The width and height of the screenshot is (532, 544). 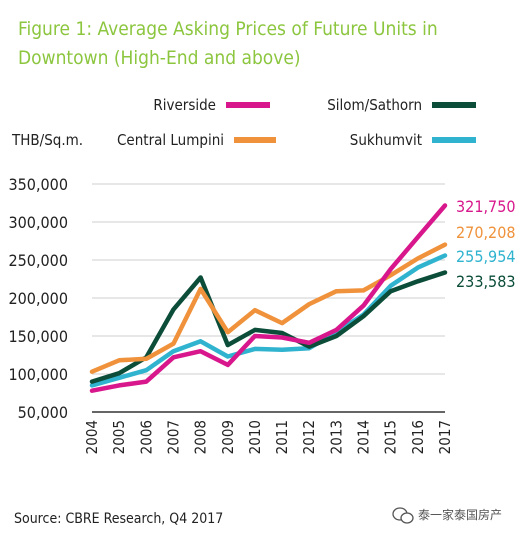 What do you see at coordinates (38, 222) in the screenshot?
I see `y-tick-label: 300,000` at bounding box center [38, 222].